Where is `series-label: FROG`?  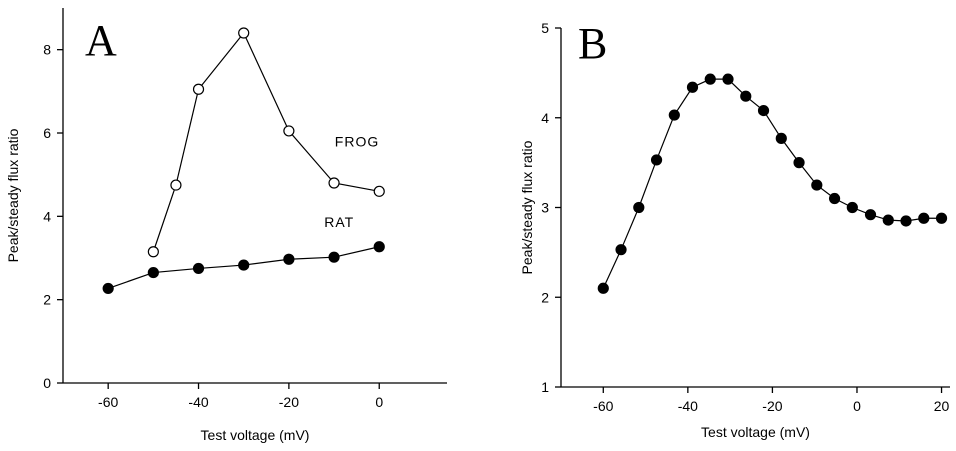
series-label: FROG is located at coordinates (357, 141).